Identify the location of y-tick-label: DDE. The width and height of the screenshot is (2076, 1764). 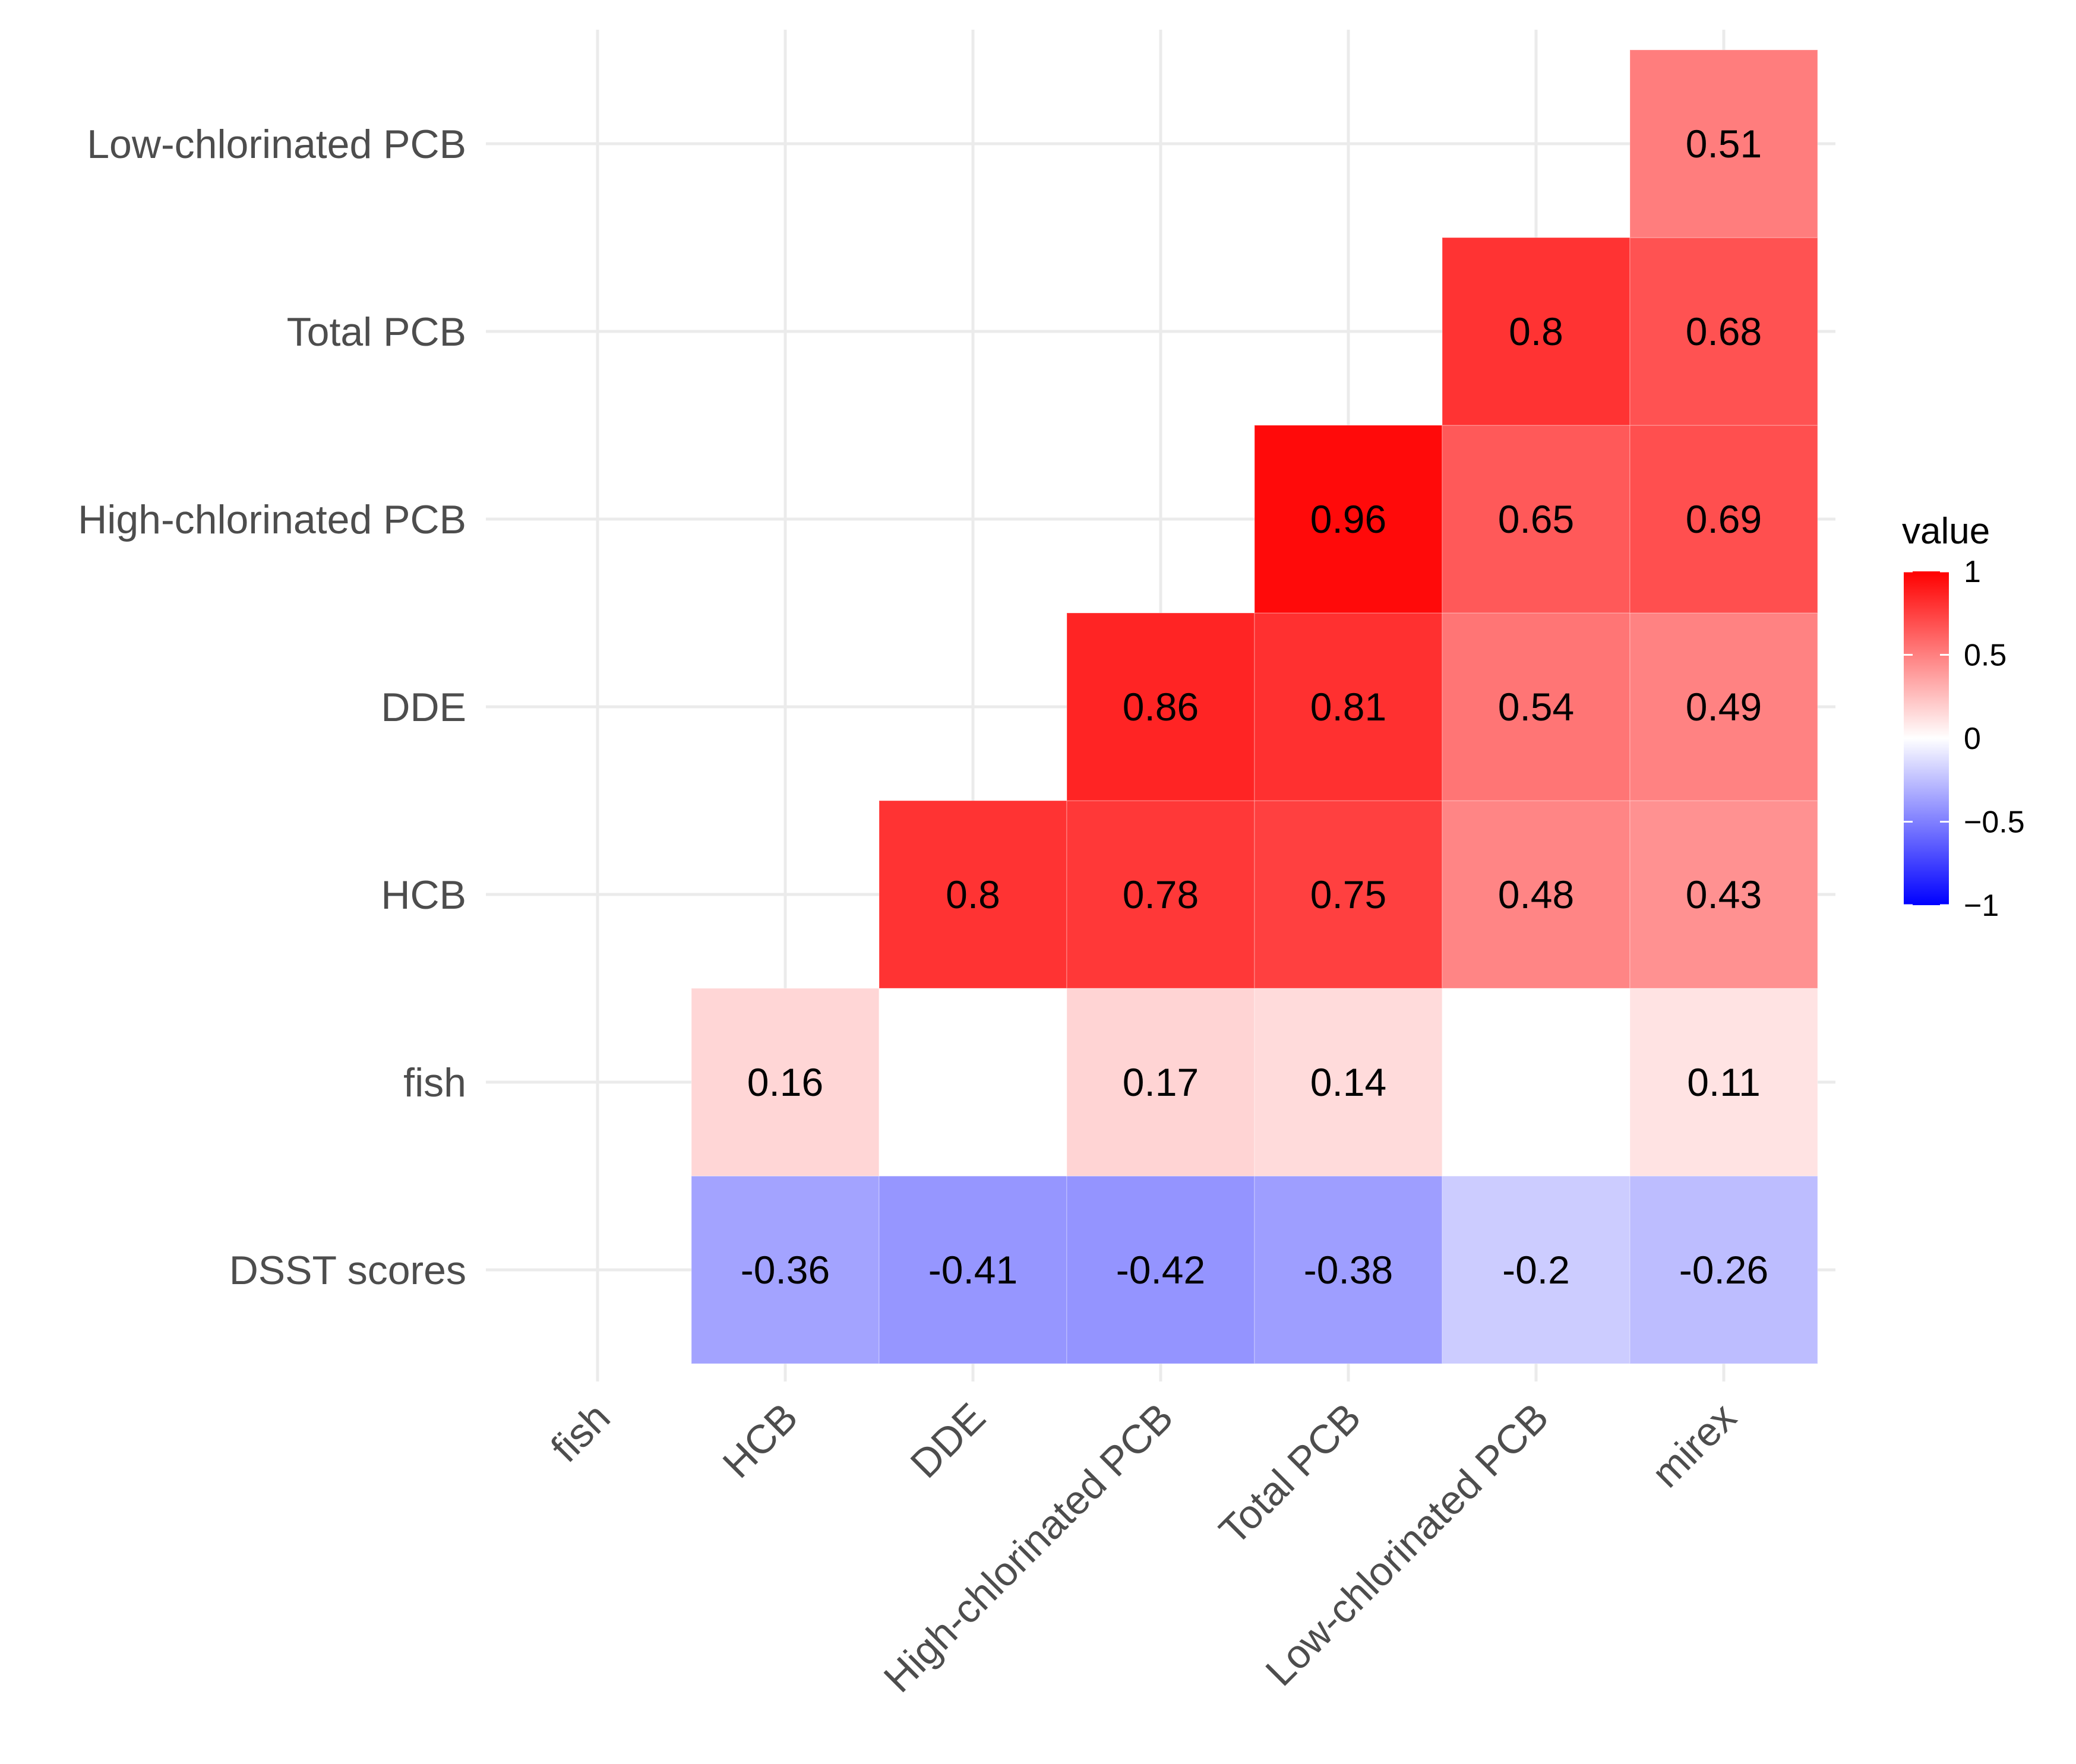
(423, 707).